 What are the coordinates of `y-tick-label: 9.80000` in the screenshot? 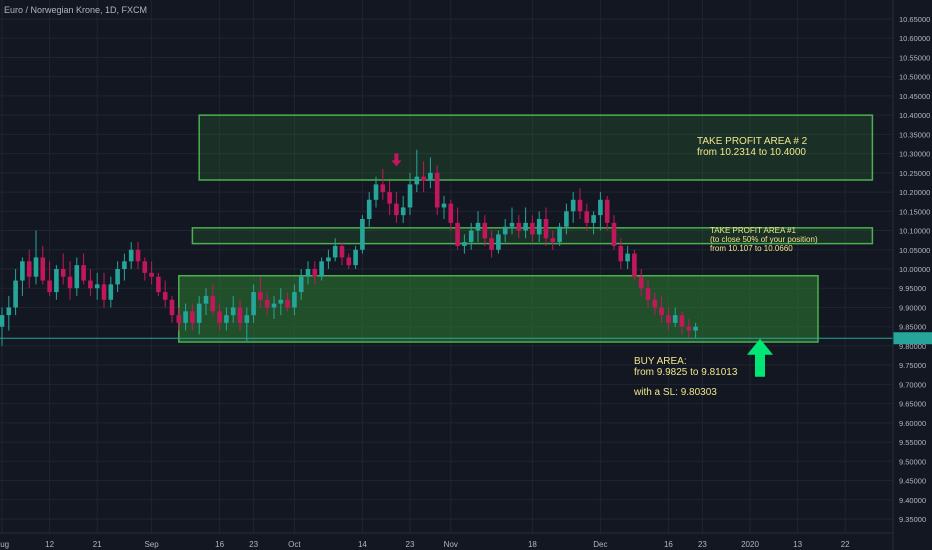 It's located at (912, 346).